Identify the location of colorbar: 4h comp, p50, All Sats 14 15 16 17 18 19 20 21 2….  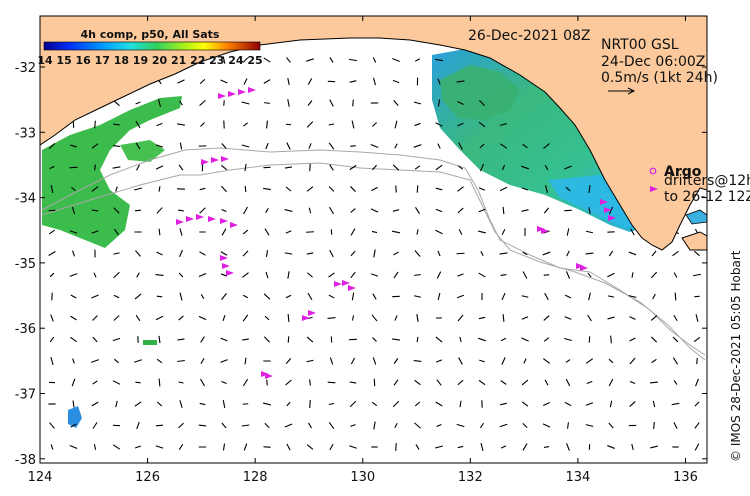
(149, 47).